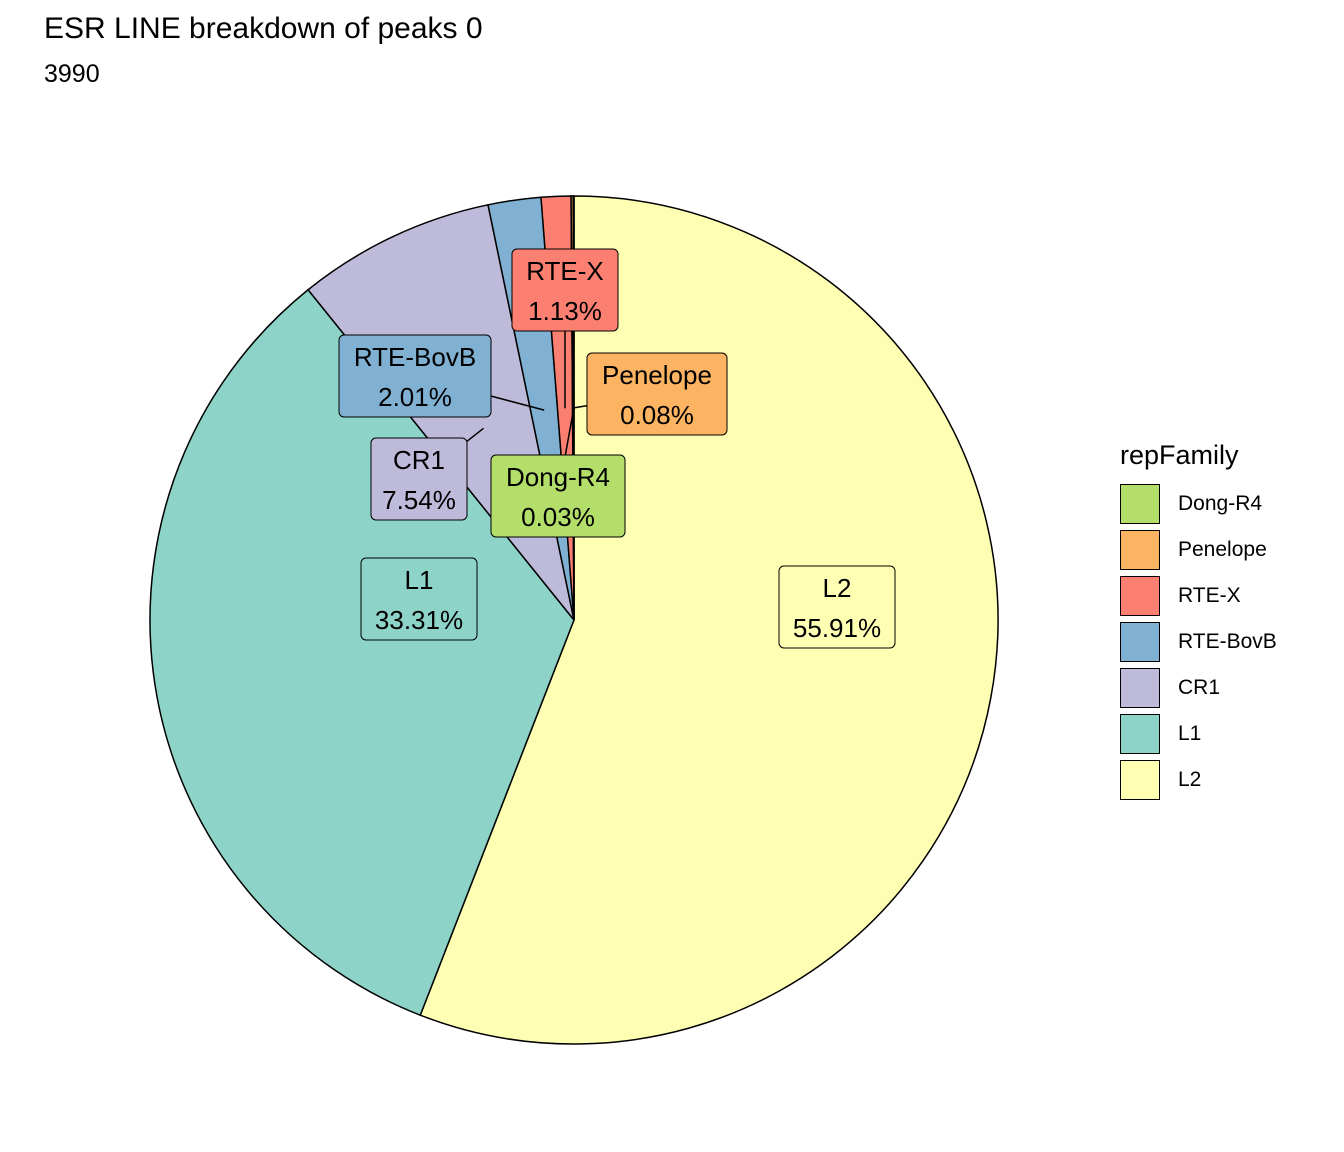 The width and height of the screenshot is (1344, 1152). I want to click on slice-label-name: L1, so click(419, 580).